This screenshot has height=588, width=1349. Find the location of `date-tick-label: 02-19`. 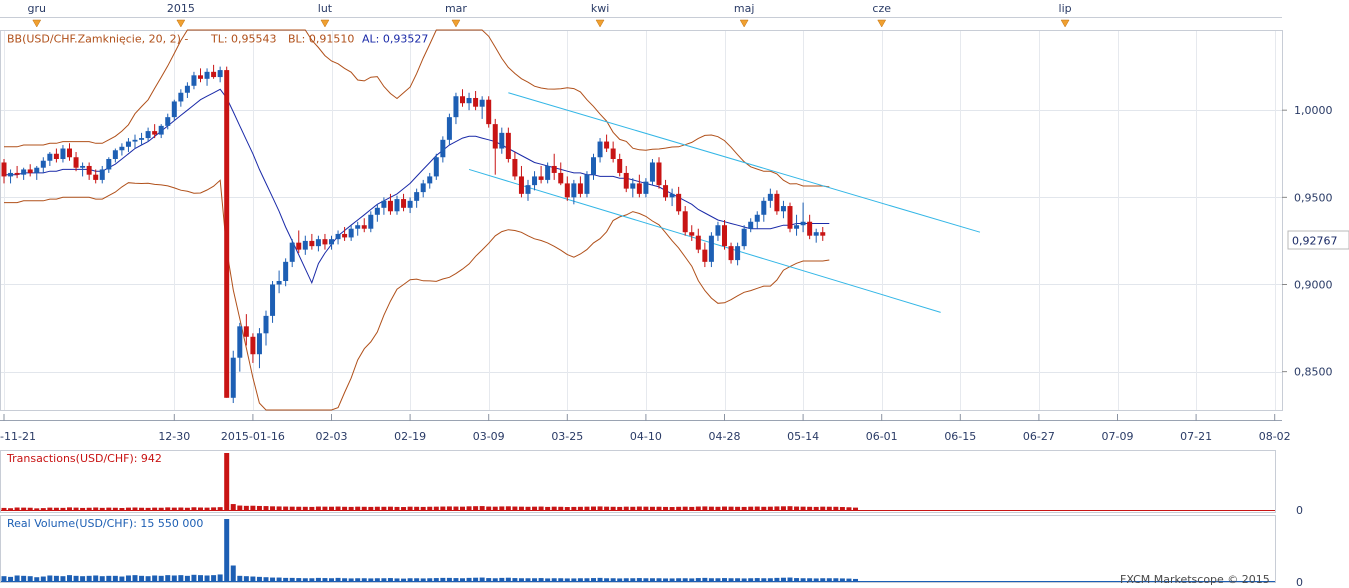

date-tick-label: 02-19 is located at coordinates (410, 436).